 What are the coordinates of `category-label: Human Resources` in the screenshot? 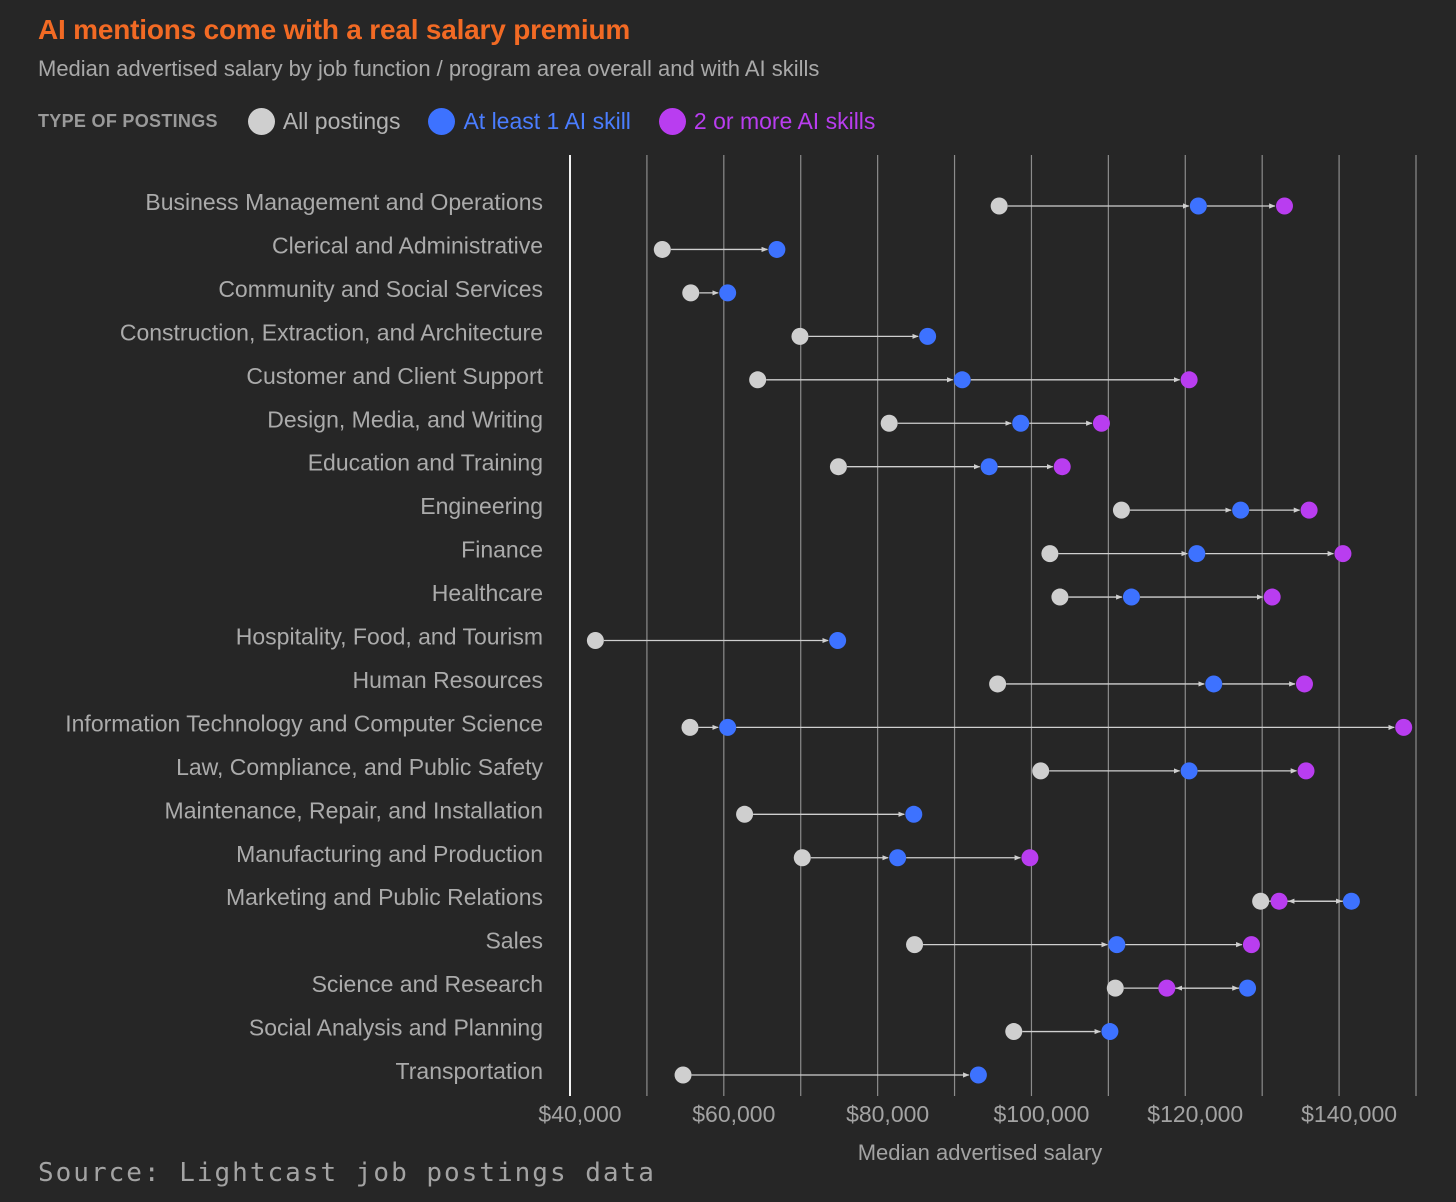 It's located at (448, 680).